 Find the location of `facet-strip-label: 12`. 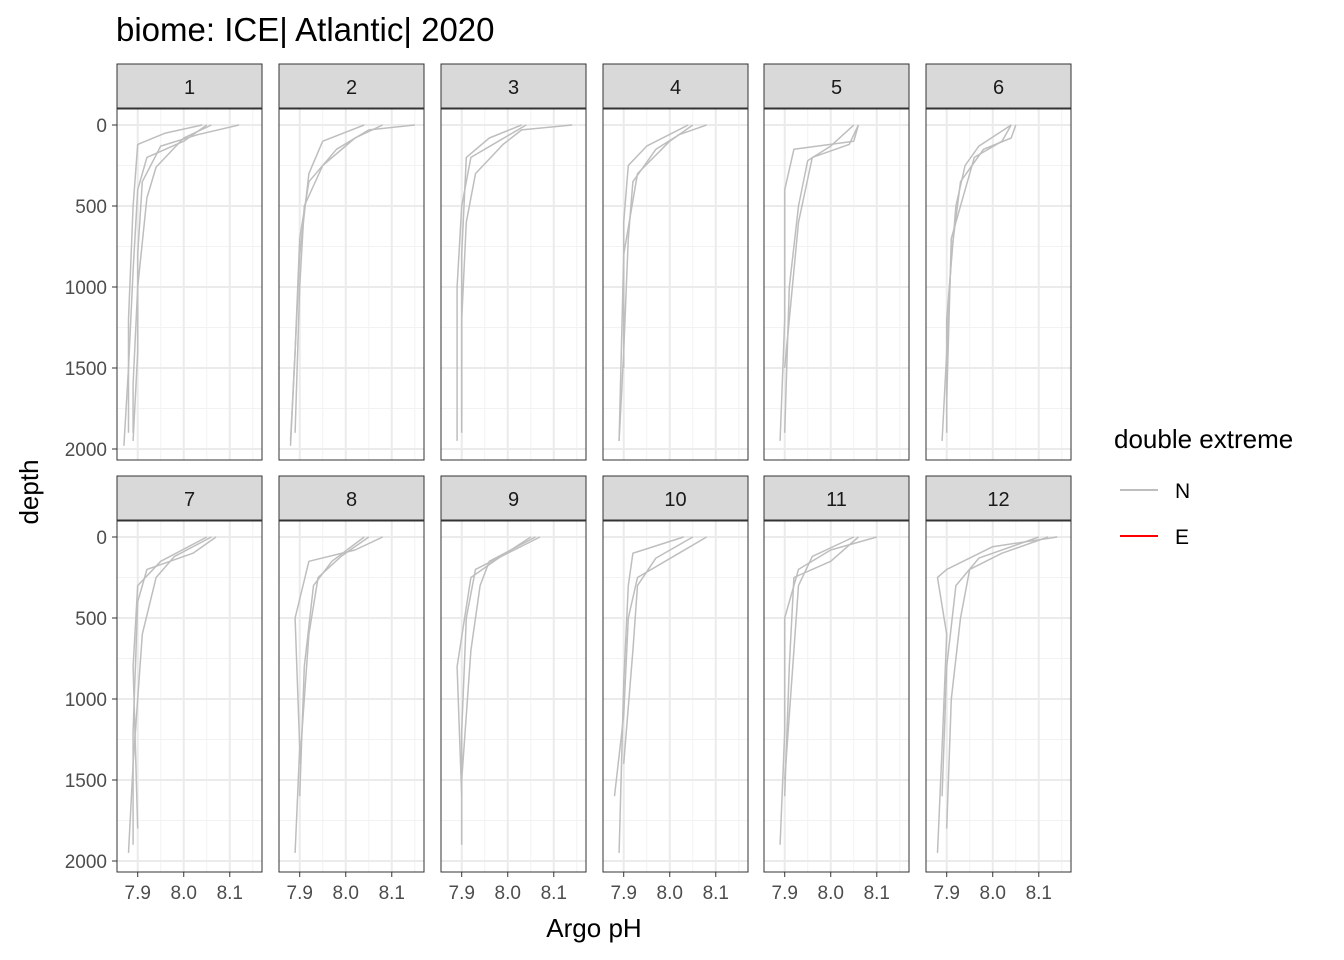

facet-strip-label: 12 is located at coordinates (998, 500).